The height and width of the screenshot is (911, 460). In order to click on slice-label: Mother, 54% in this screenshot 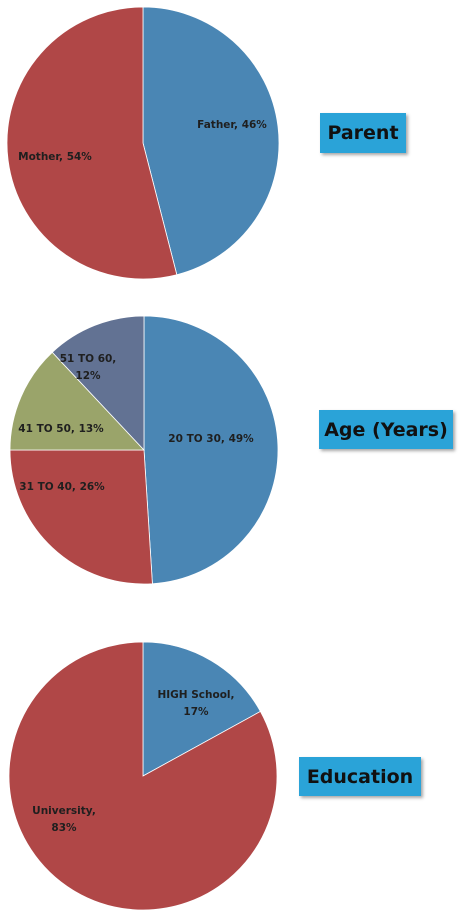, I will do `click(55, 157)`.